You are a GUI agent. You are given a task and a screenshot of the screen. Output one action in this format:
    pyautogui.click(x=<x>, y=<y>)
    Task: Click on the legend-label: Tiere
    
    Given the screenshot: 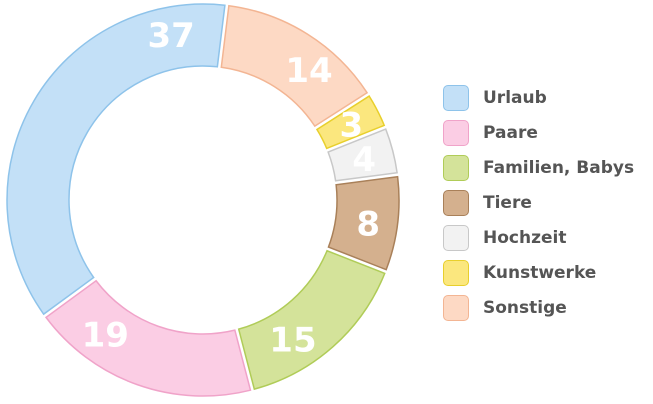 What is the action you would take?
    pyautogui.click(x=507, y=203)
    